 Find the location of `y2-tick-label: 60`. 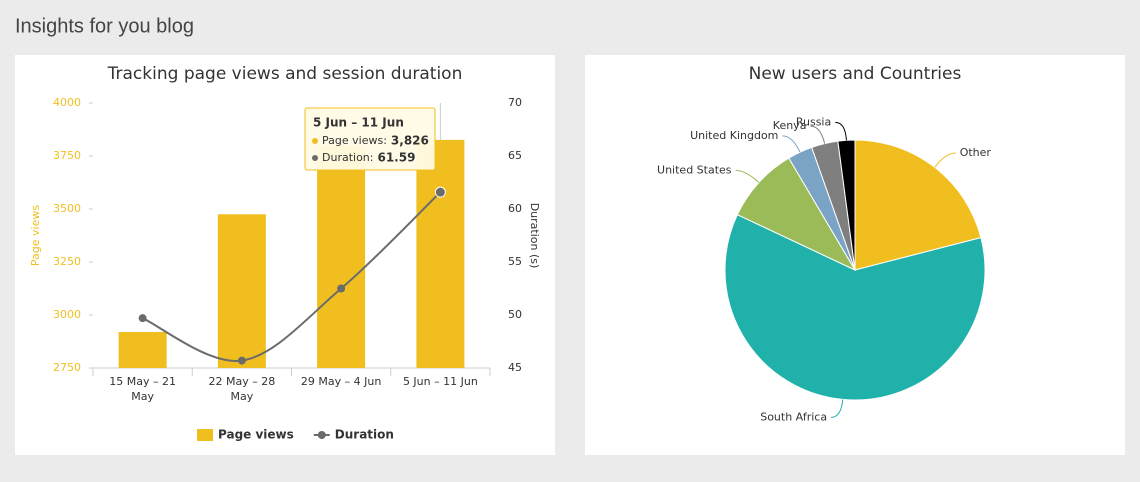

y2-tick-label: 60 is located at coordinates (515, 208).